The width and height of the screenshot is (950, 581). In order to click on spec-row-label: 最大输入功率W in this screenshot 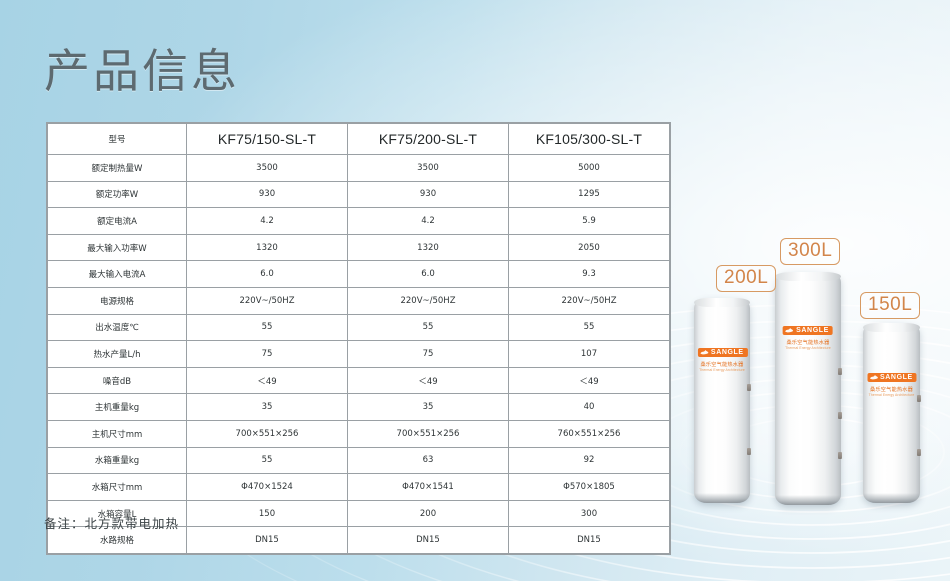, I will do `click(117, 247)`.